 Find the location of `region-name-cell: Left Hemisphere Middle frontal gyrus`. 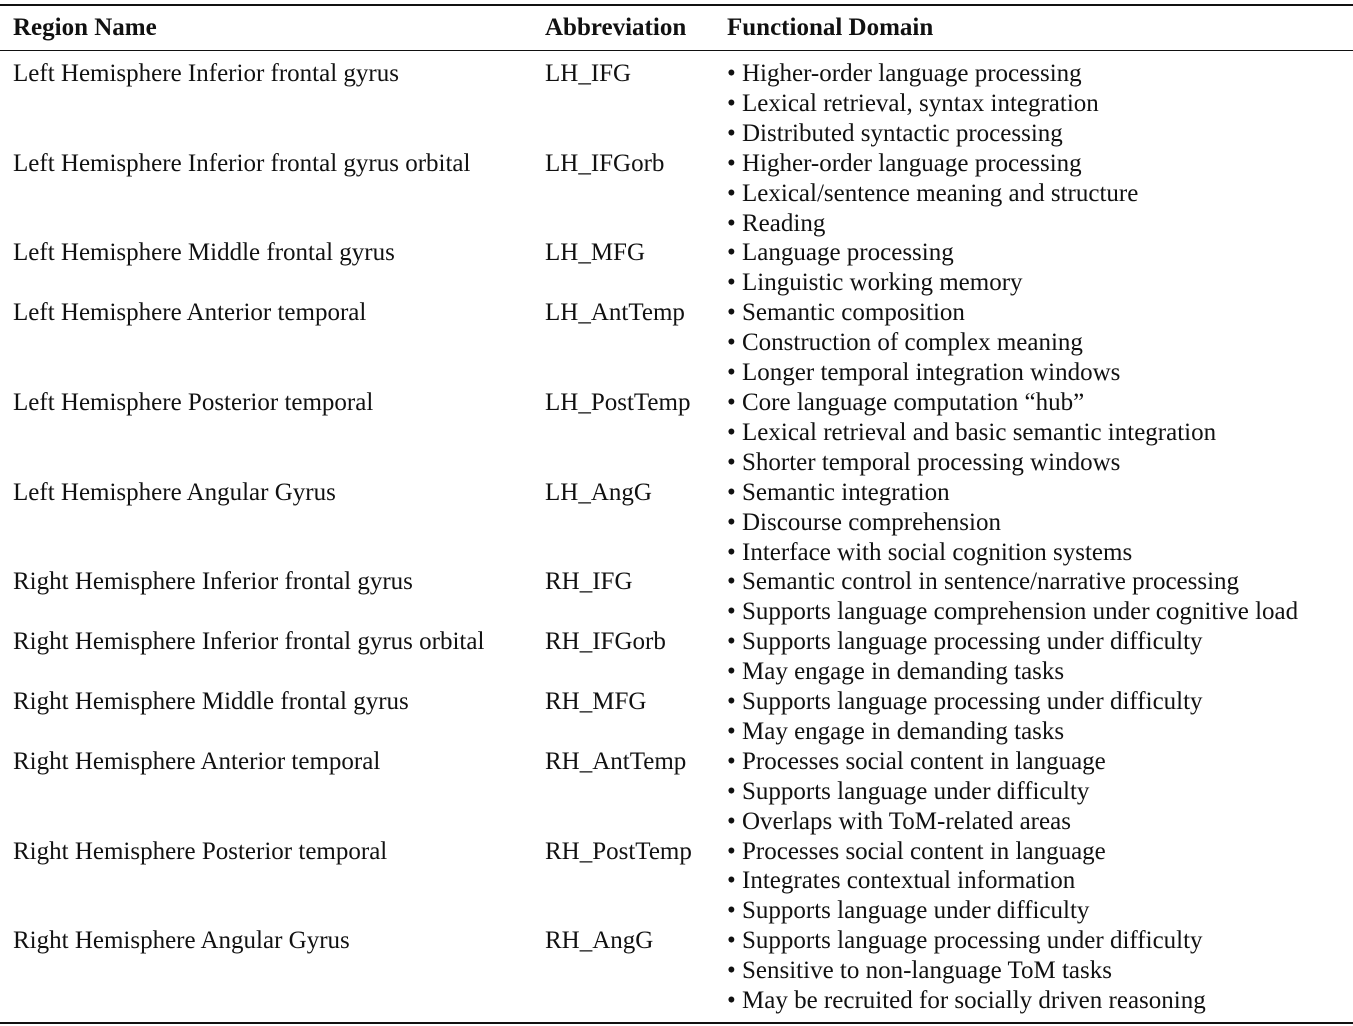

region-name-cell: Left Hemisphere Middle frontal gyrus is located at coordinates (204, 253).